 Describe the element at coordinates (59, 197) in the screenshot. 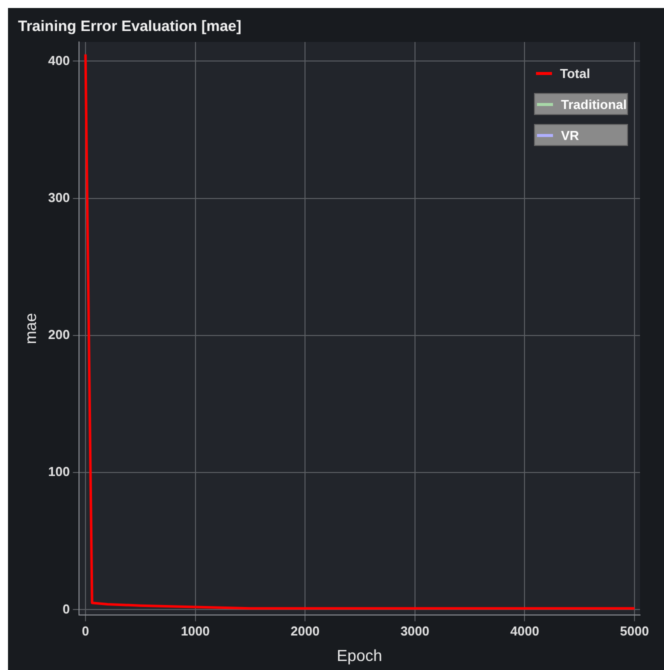

I see `y-tick-label: 300` at that location.